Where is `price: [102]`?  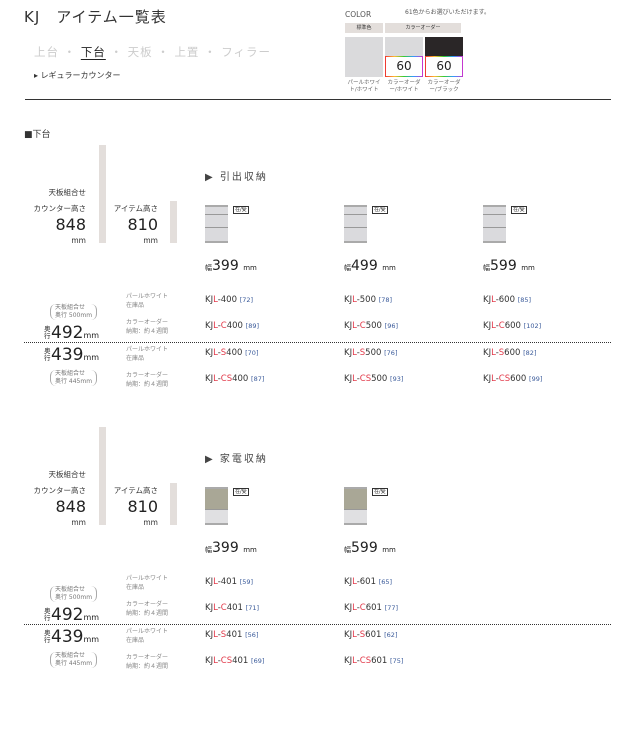
price: [102] is located at coordinates (532, 326).